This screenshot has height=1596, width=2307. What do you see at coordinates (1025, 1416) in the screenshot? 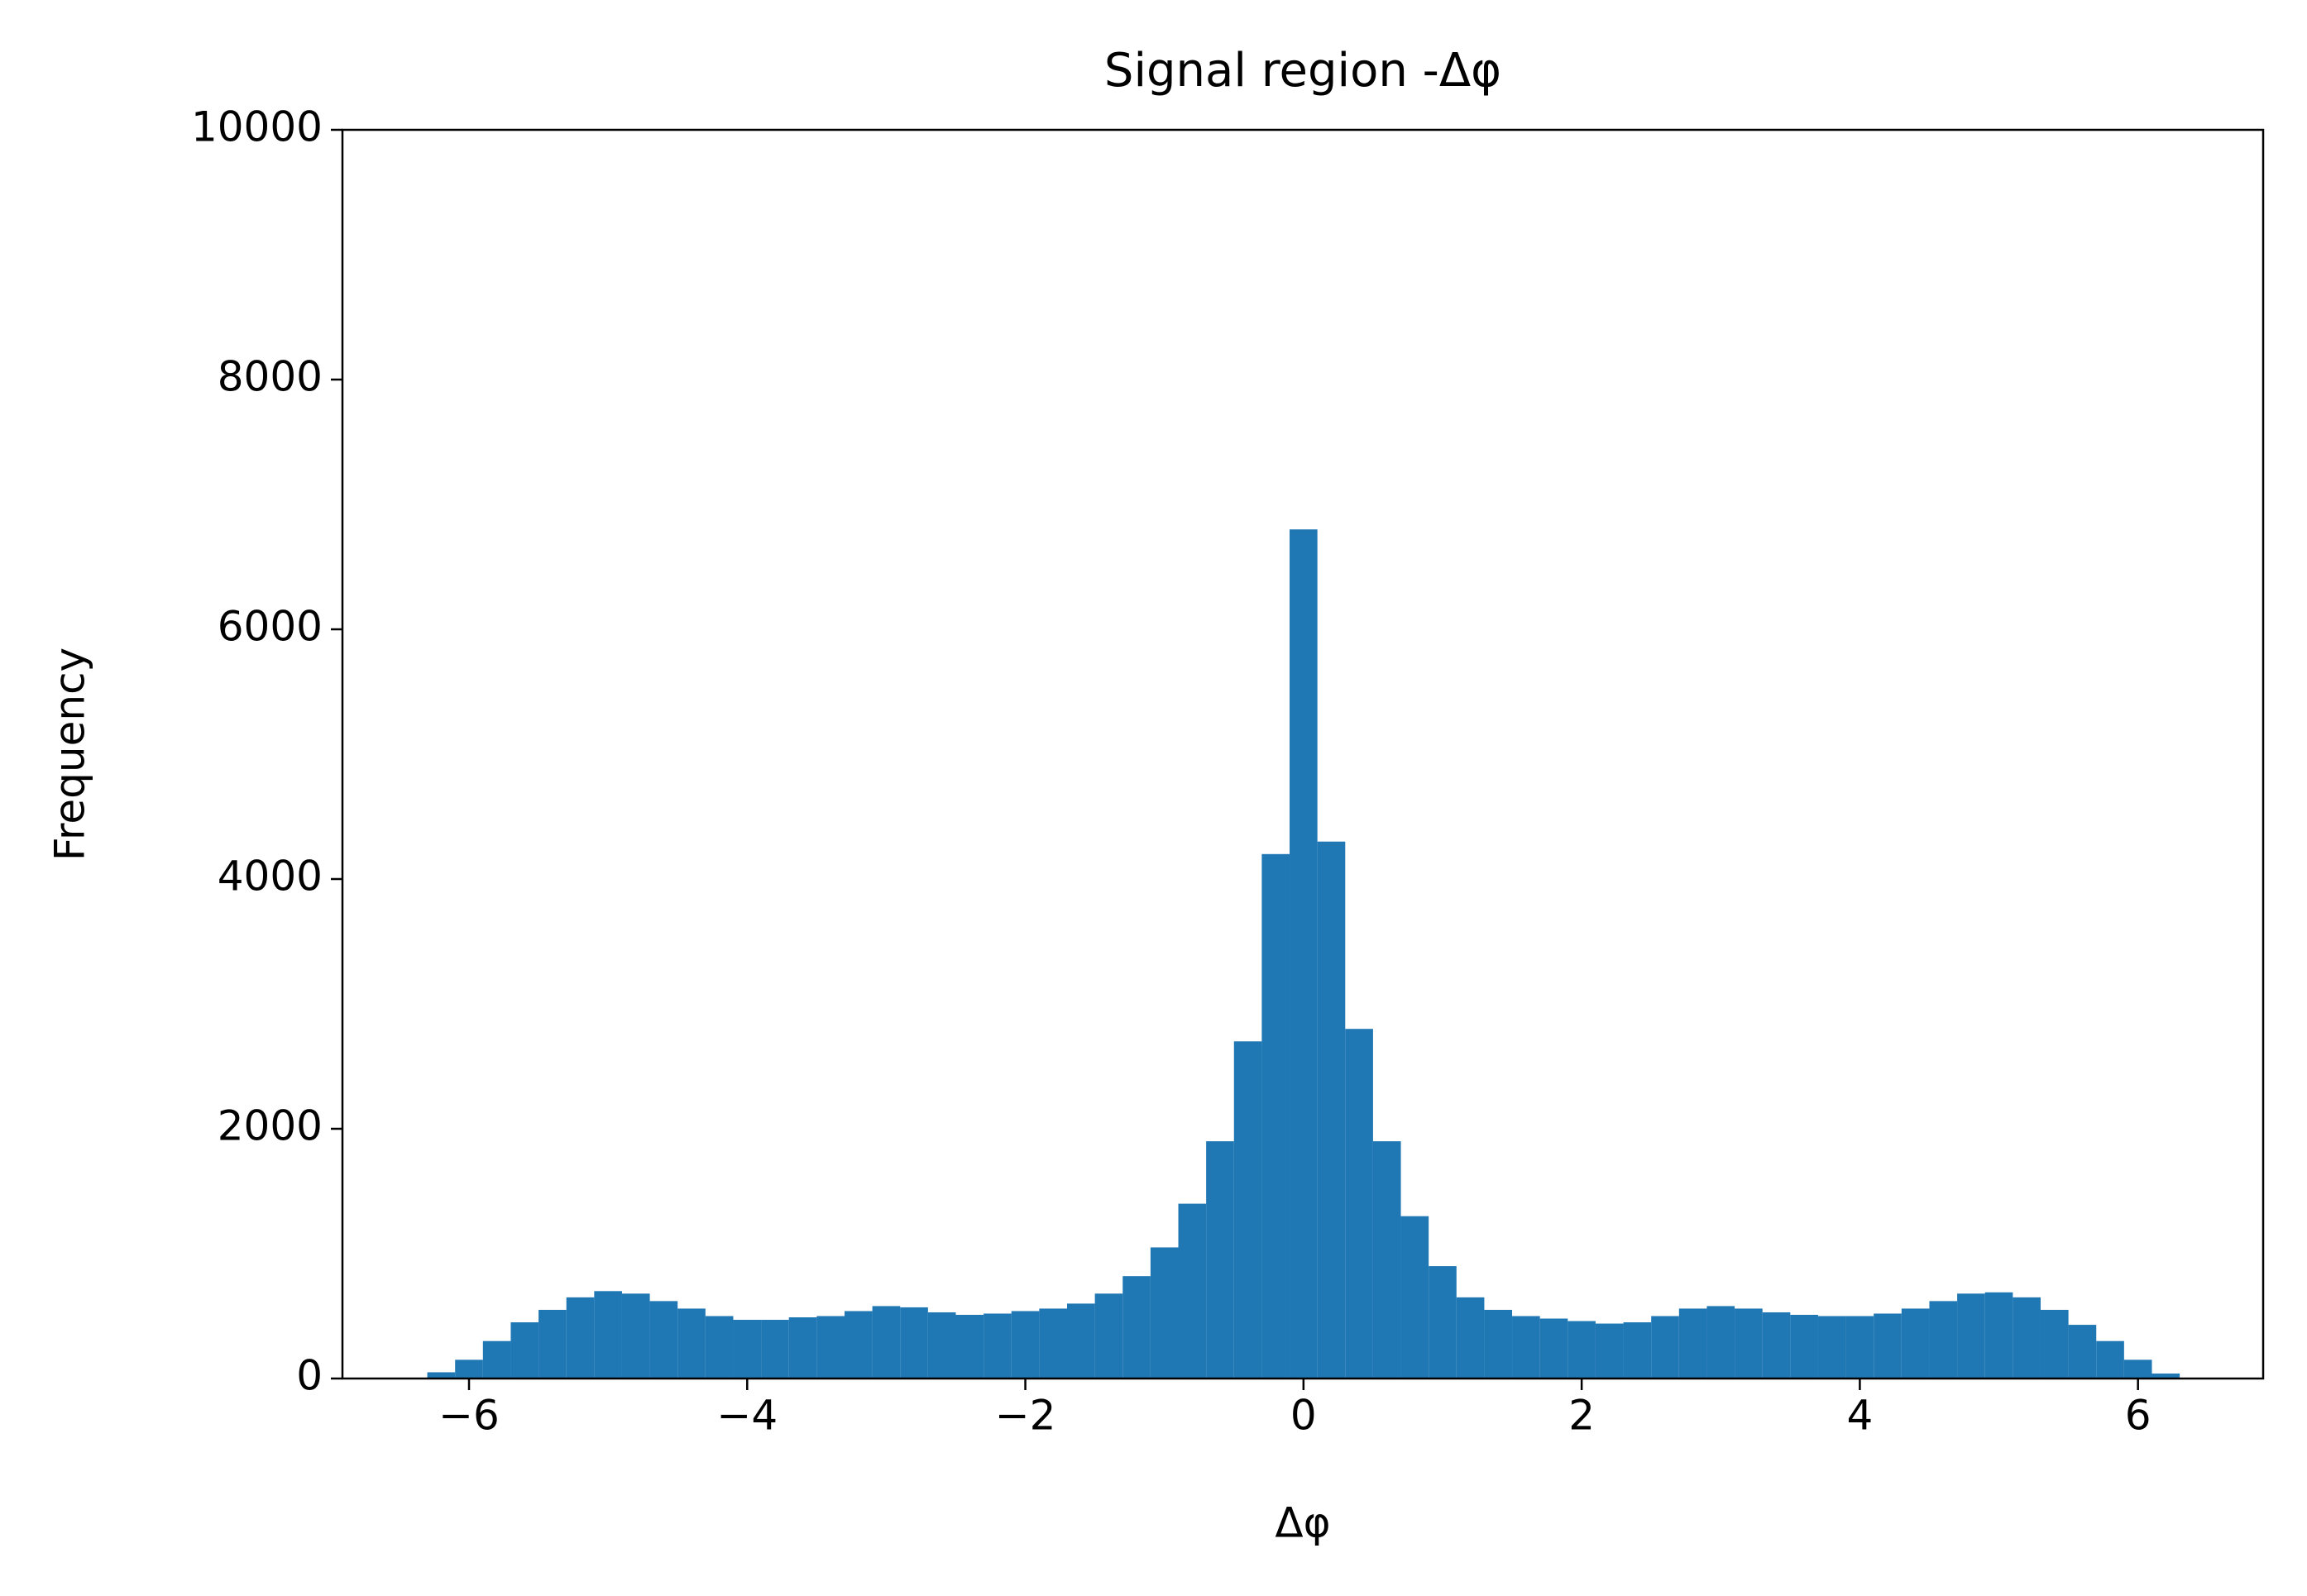
I see `x-tick-label: −2` at bounding box center [1025, 1416].